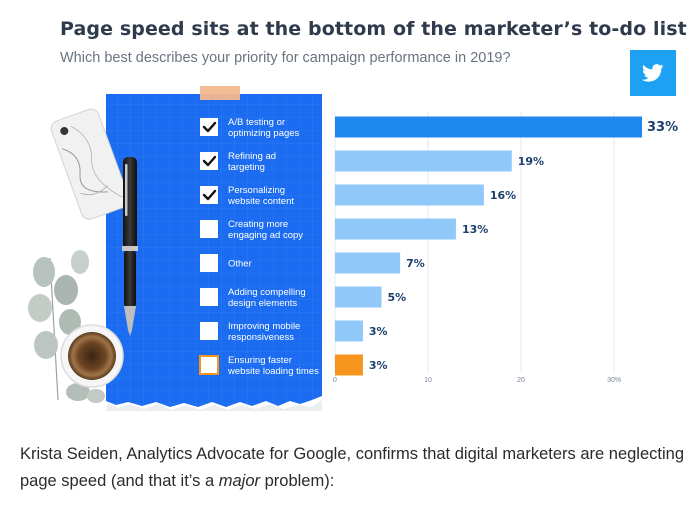  What do you see at coordinates (335, 380) in the screenshot?
I see `x-tick-label: 0` at bounding box center [335, 380].